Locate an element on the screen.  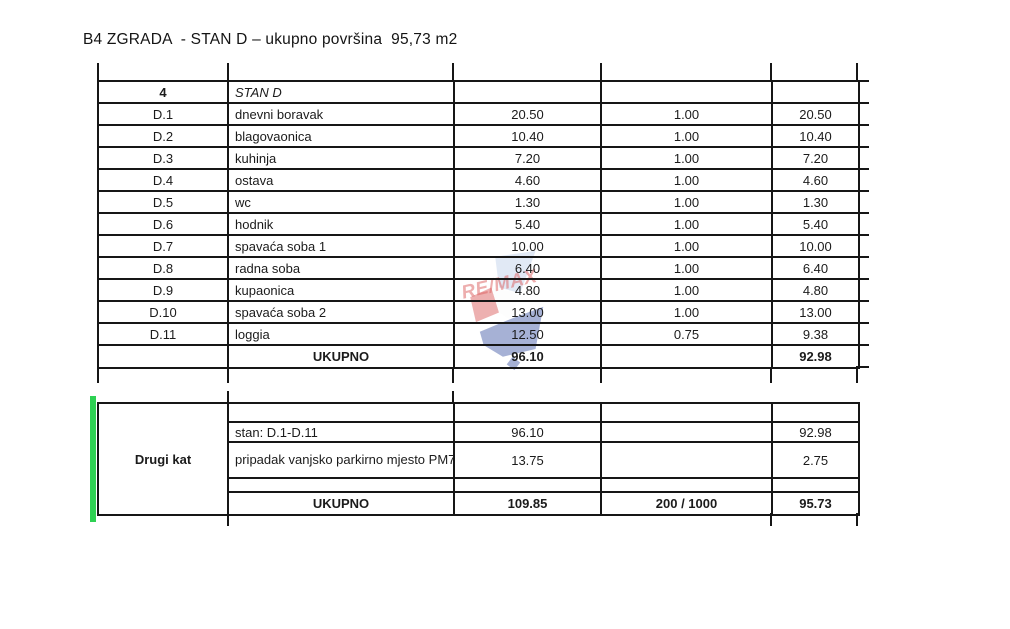
table-header-row: 4 STAN D is located at coordinates (478, 92).